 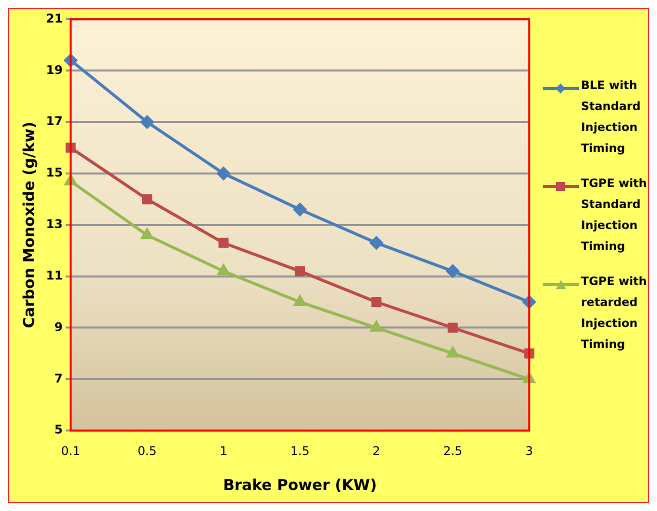 I want to click on y-axis-title: Carbon Monoxide (g/kw), so click(x=29, y=225).